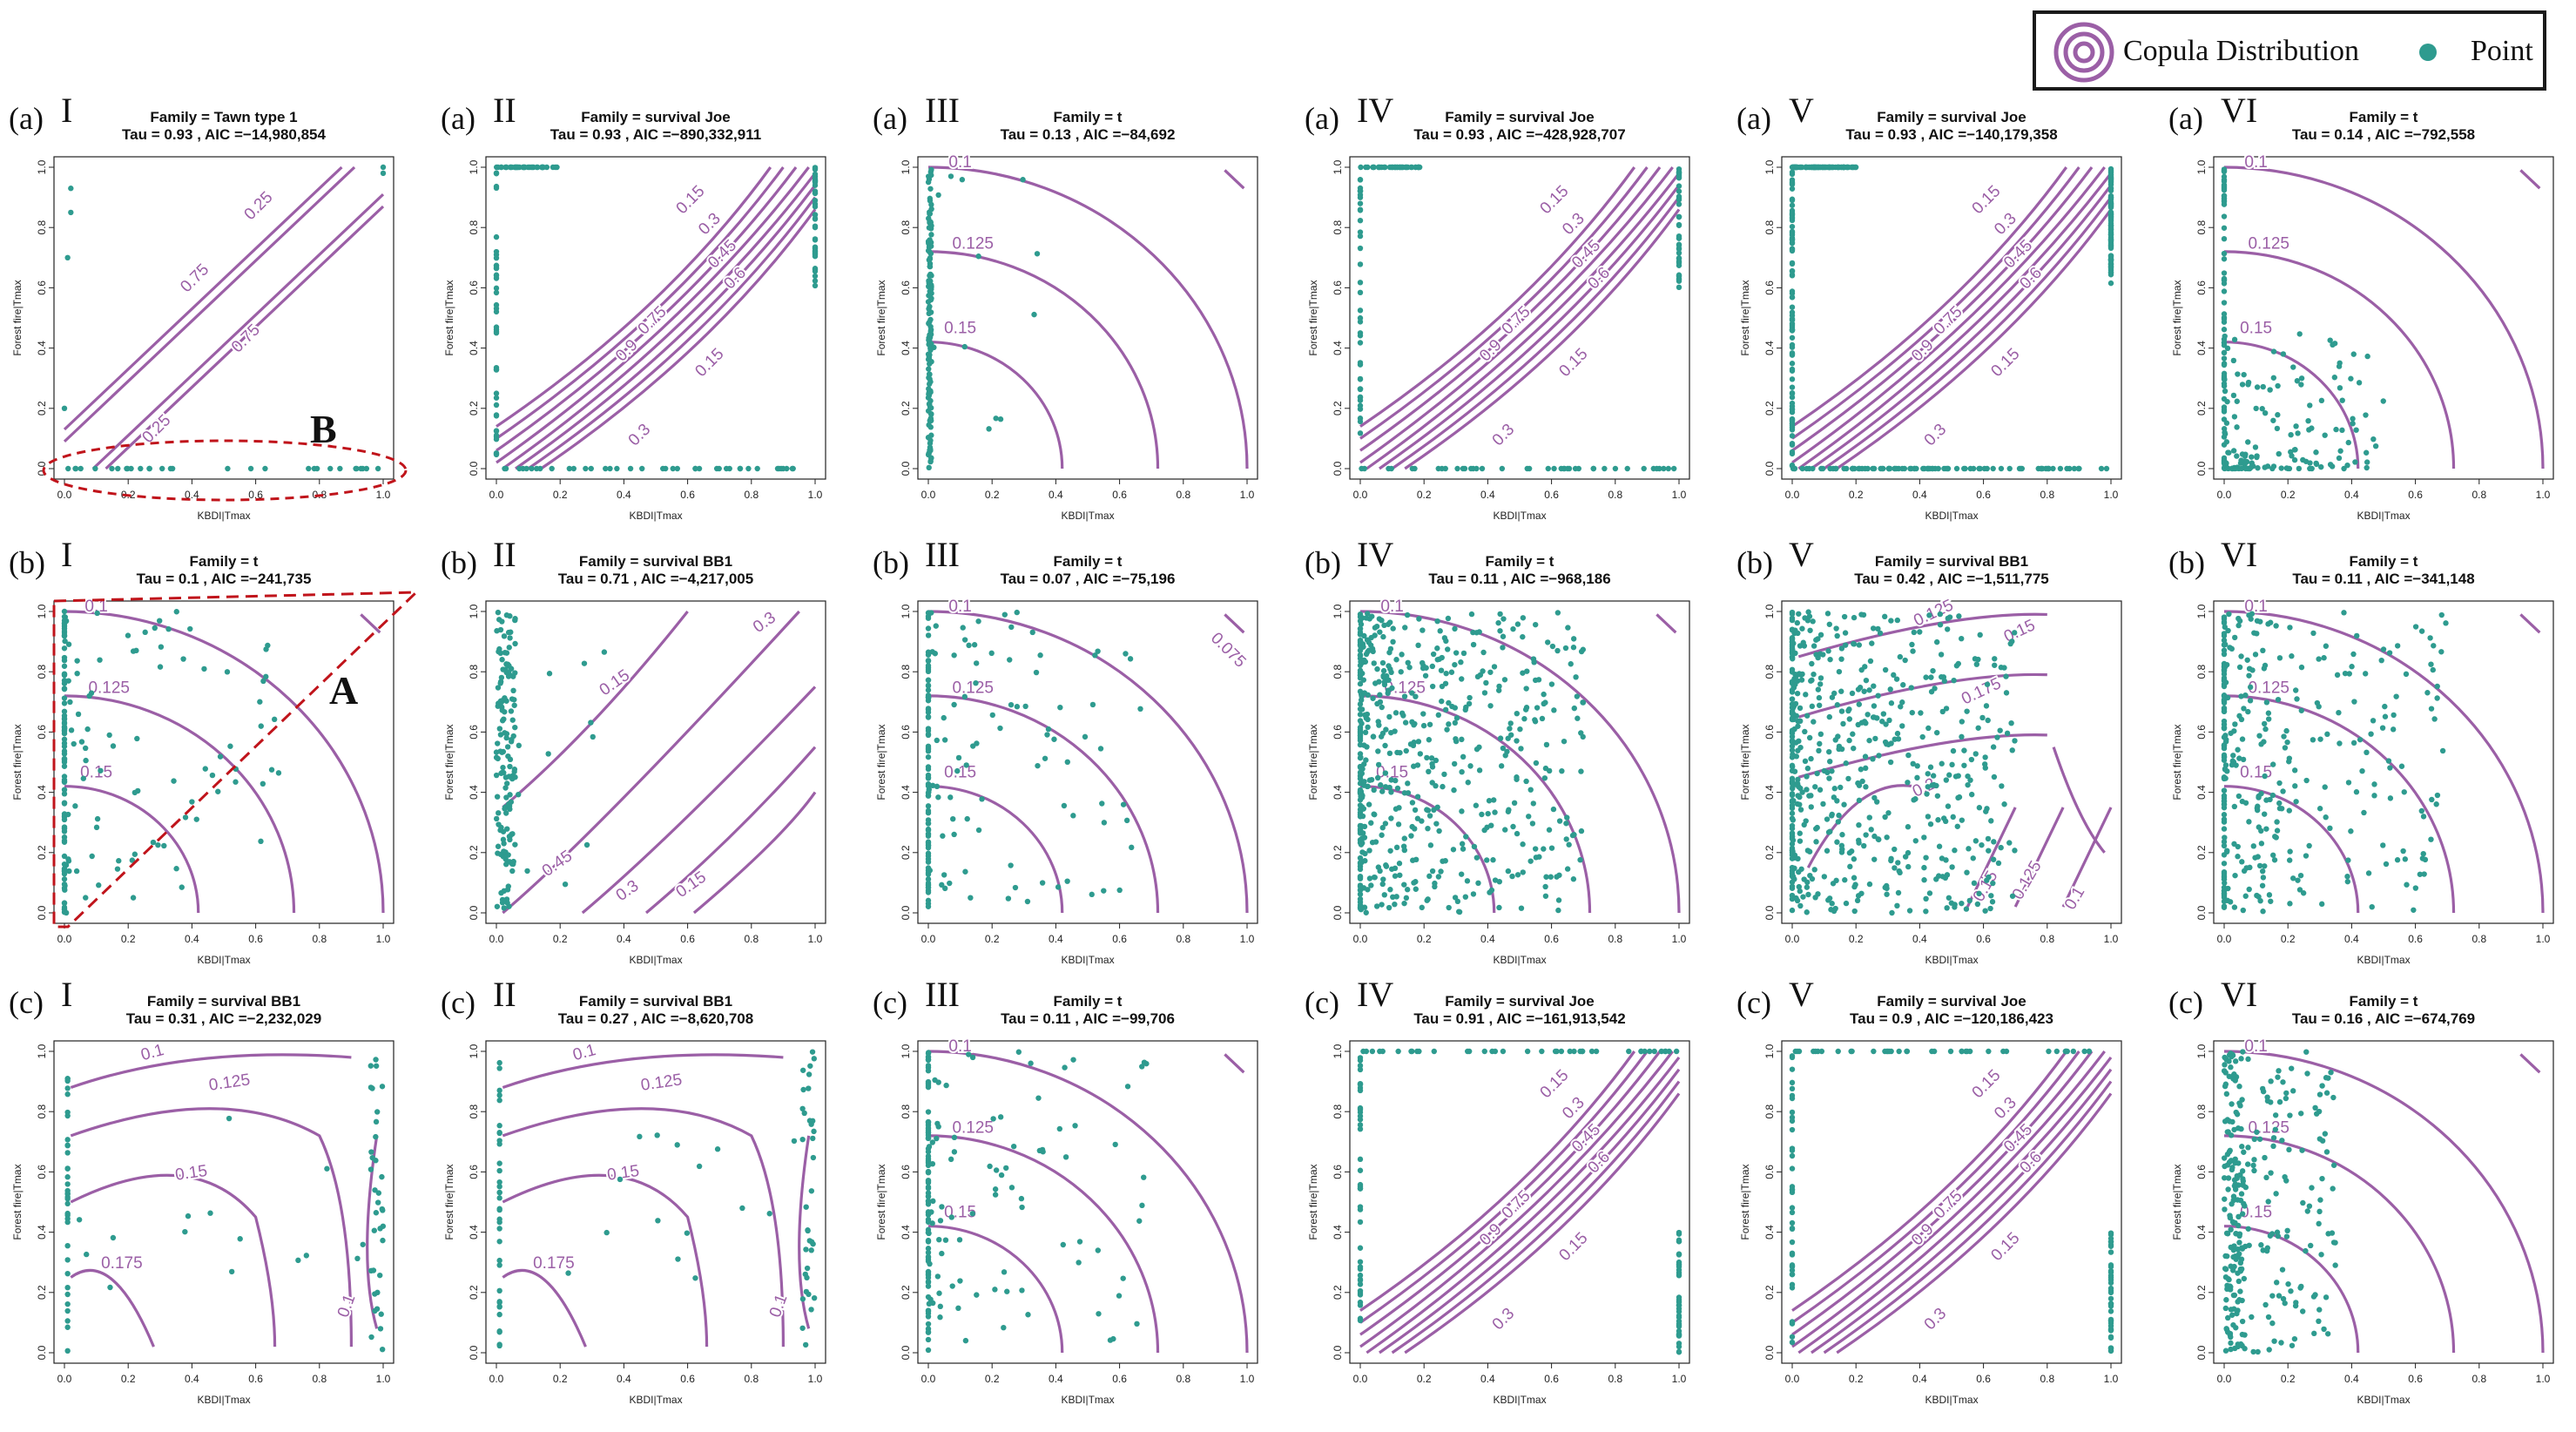  What do you see at coordinates (1952, 579) in the screenshot?
I see `panel-stats: Tau = 0.42 , AIC =−1,511,775` at bounding box center [1952, 579].